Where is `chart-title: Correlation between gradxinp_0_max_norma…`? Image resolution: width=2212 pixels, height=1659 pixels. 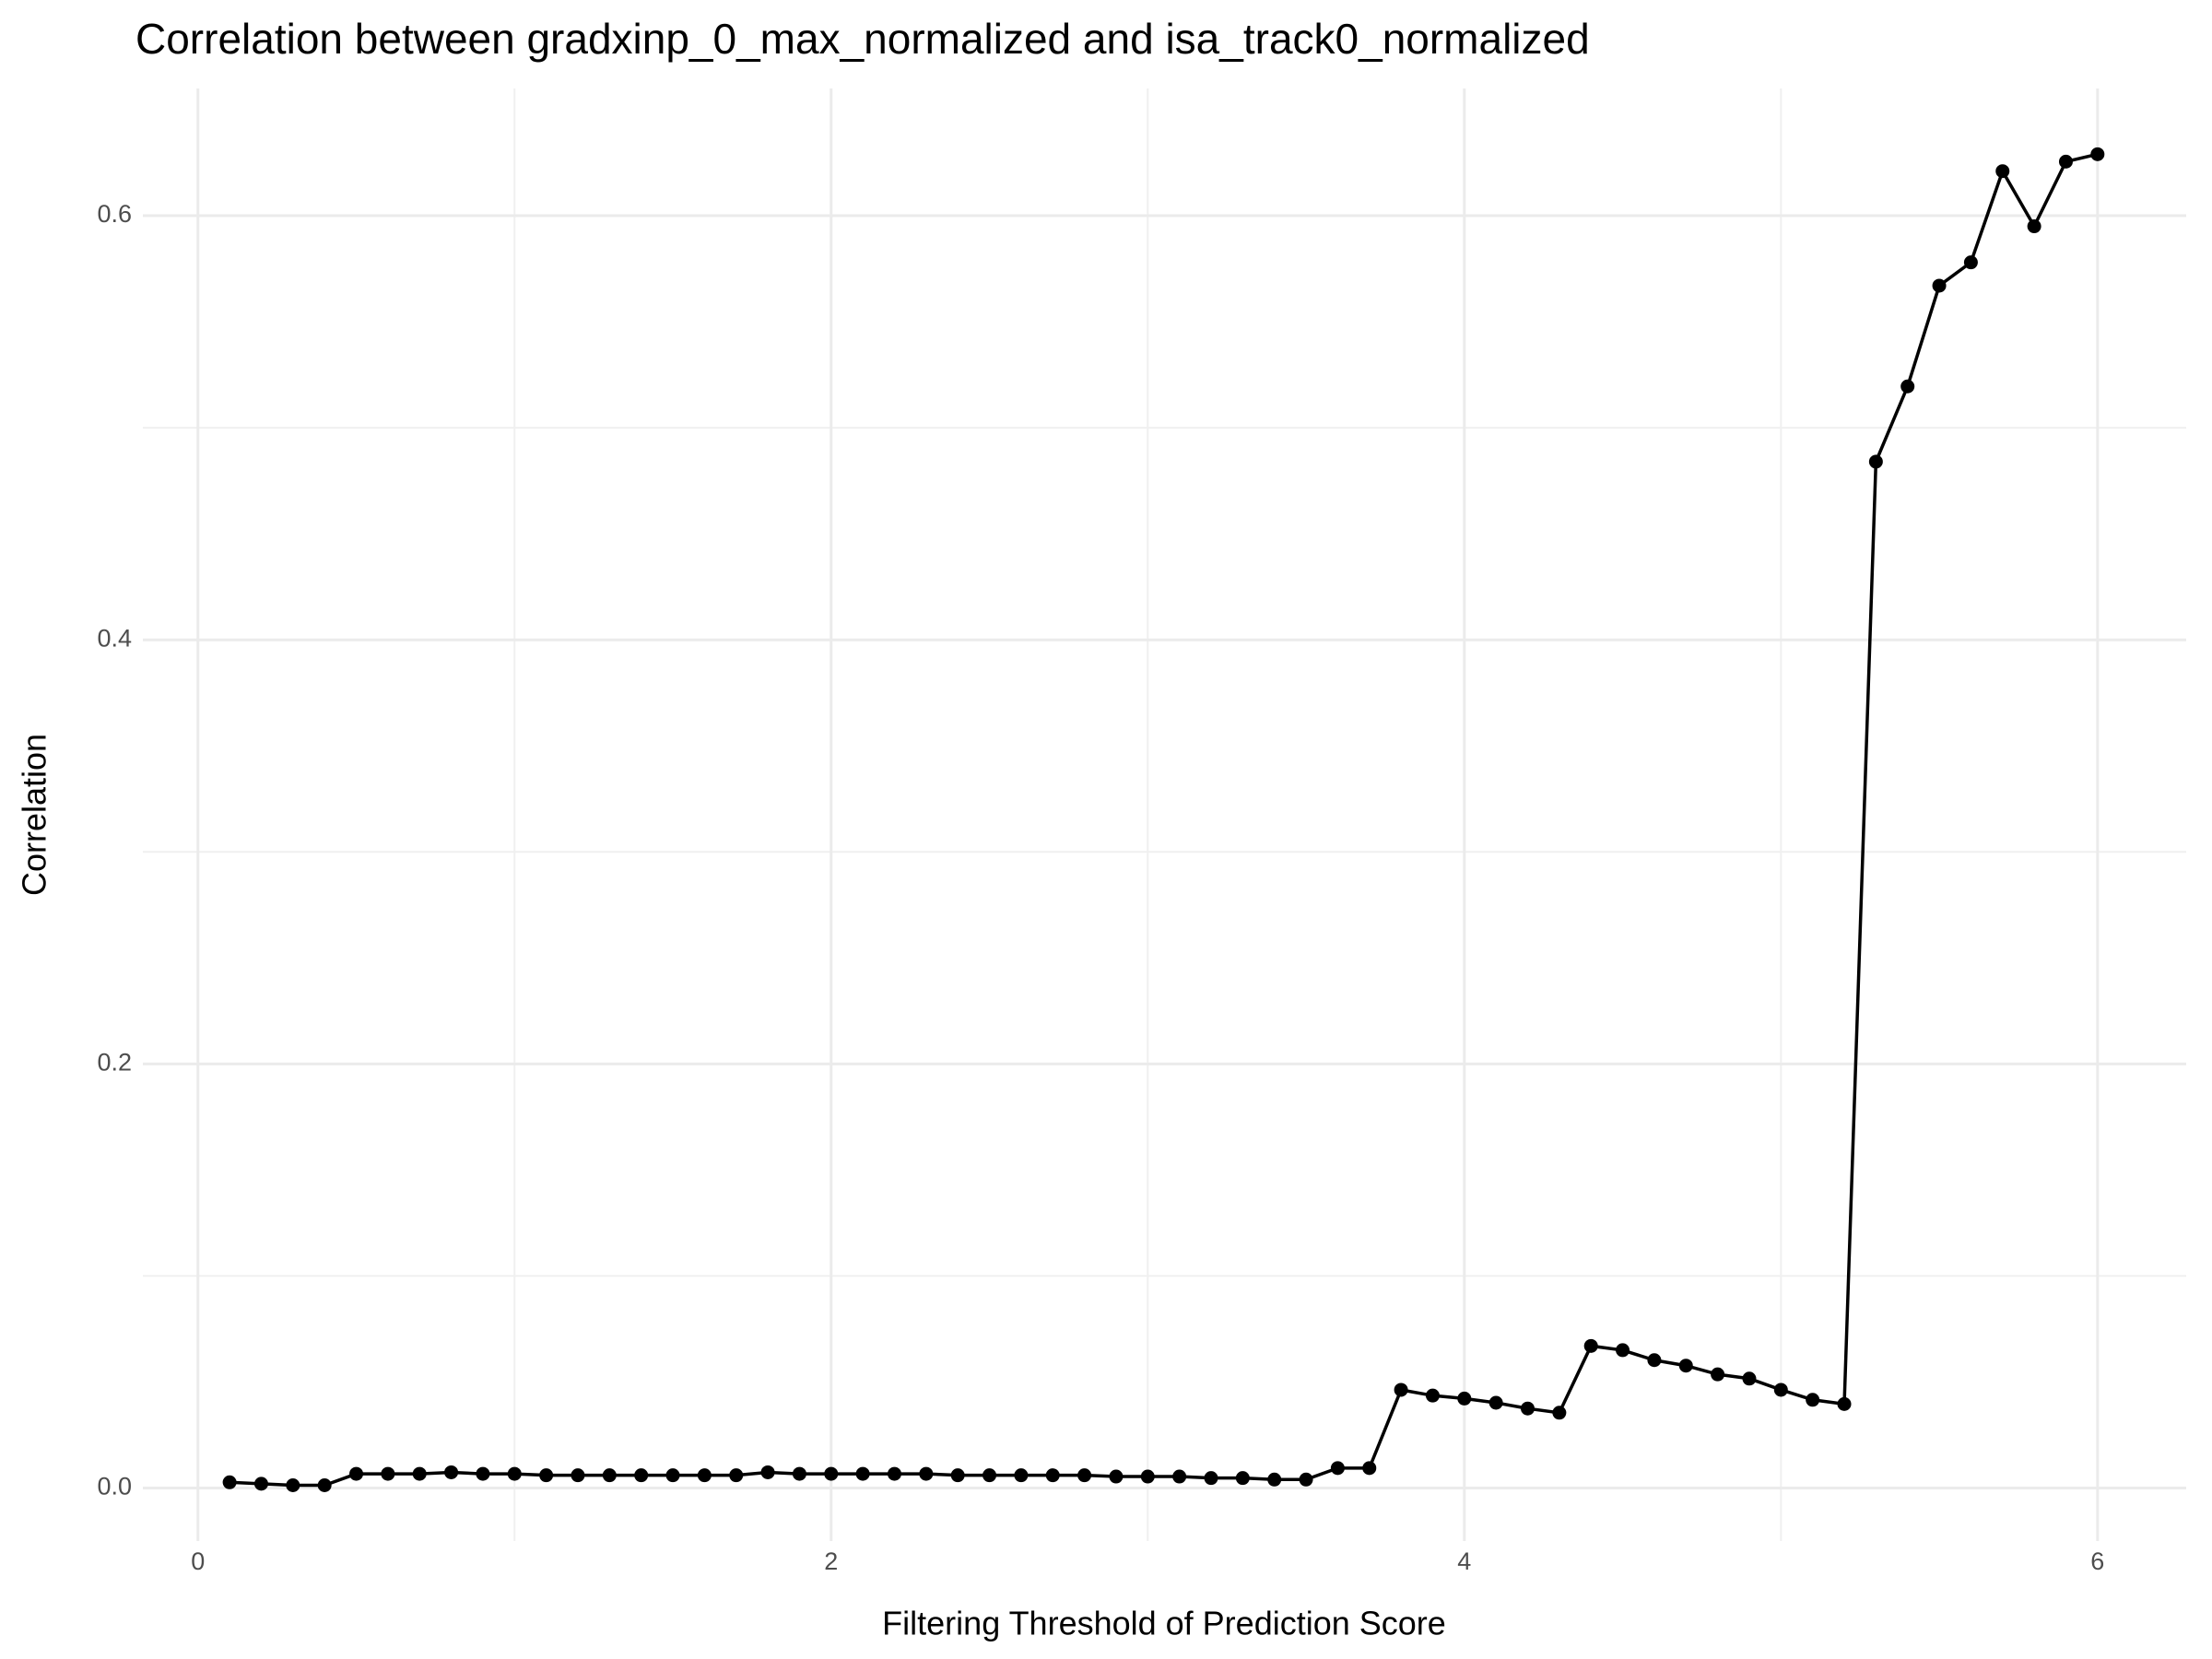 chart-title: Correlation between gradxinp_0_max_norma… is located at coordinates (862, 39).